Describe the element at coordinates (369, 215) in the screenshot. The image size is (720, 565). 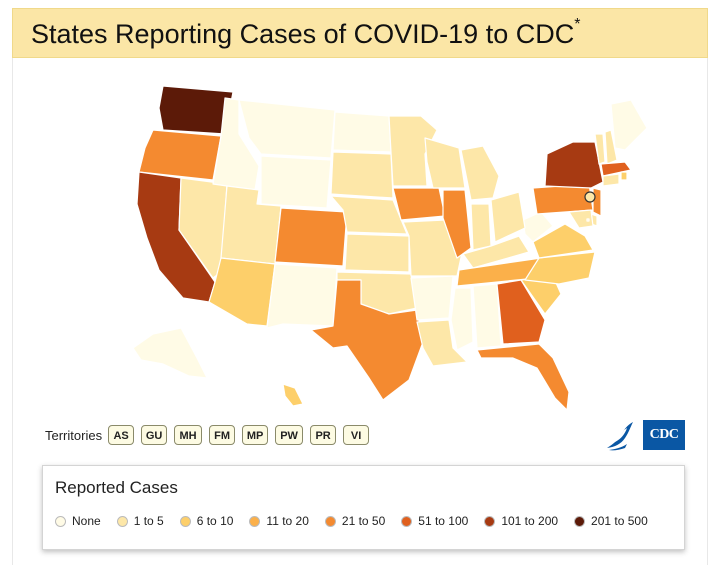
I see `state-NE` at that location.